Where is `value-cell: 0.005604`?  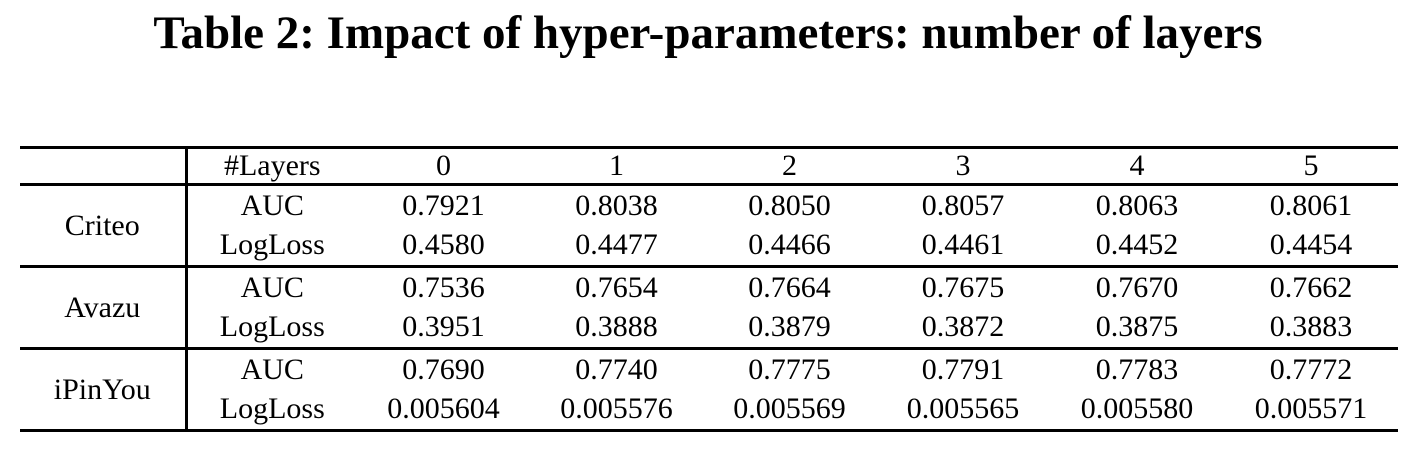
value-cell: 0.005604 is located at coordinates (443, 409).